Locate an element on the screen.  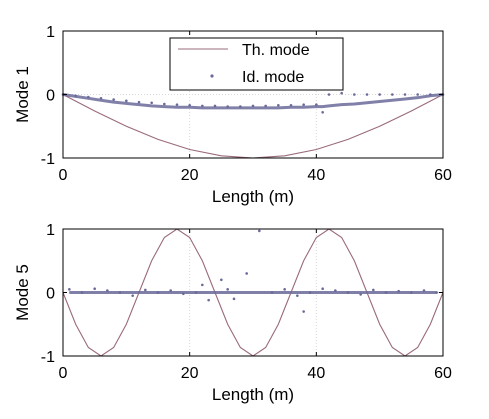
identified-mode-line is located at coordinates (253, 101).